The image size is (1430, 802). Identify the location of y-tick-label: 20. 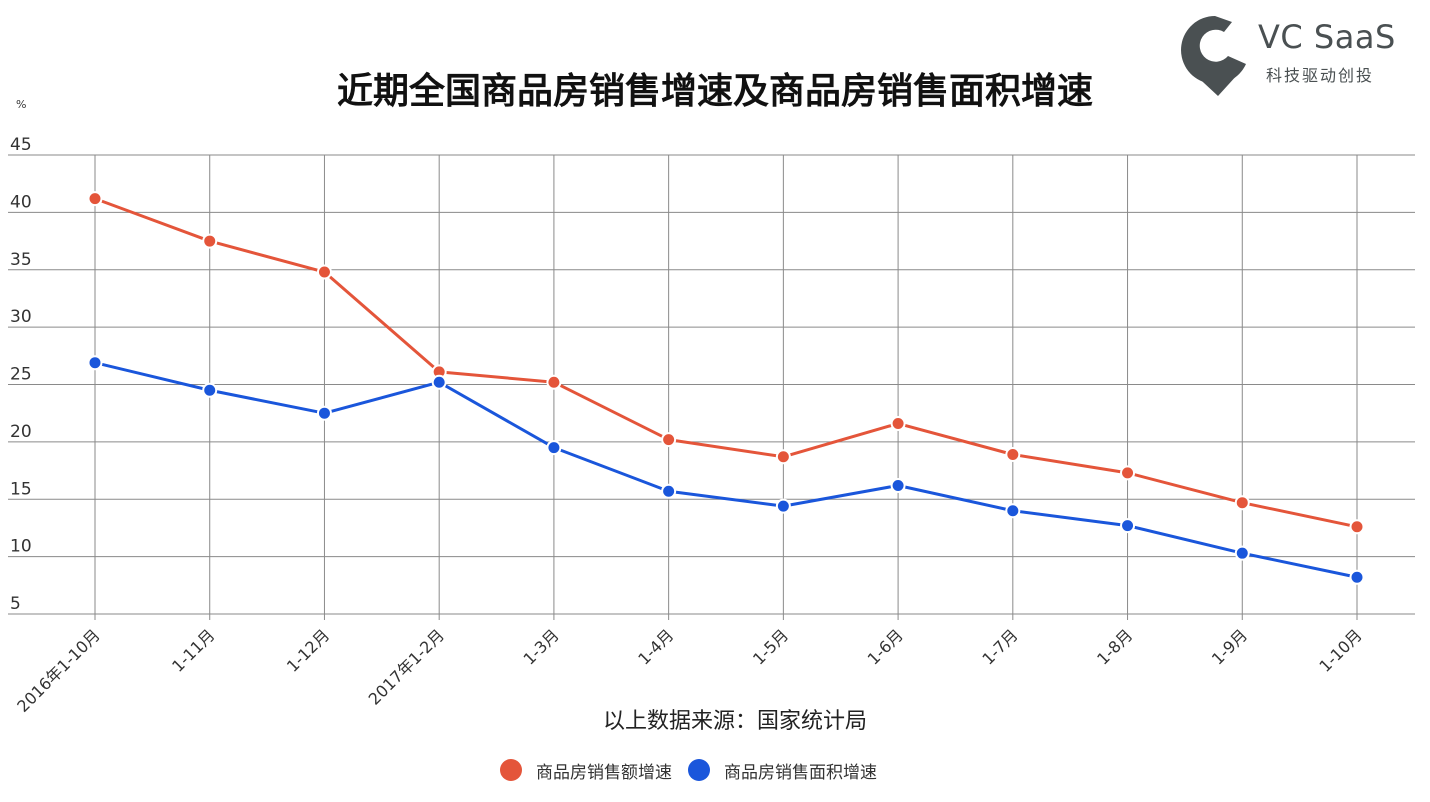
(21, 432).